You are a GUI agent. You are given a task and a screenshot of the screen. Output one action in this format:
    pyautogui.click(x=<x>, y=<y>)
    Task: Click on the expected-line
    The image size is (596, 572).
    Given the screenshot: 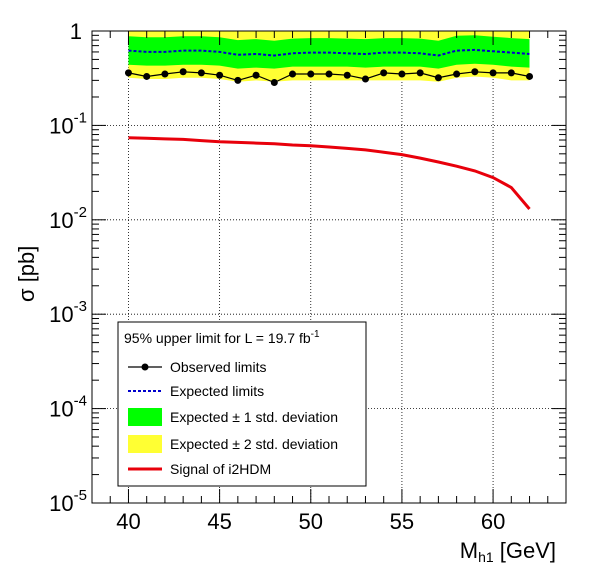 What is the action you would take?
    pyautogui.click(x=329, y=52)
    